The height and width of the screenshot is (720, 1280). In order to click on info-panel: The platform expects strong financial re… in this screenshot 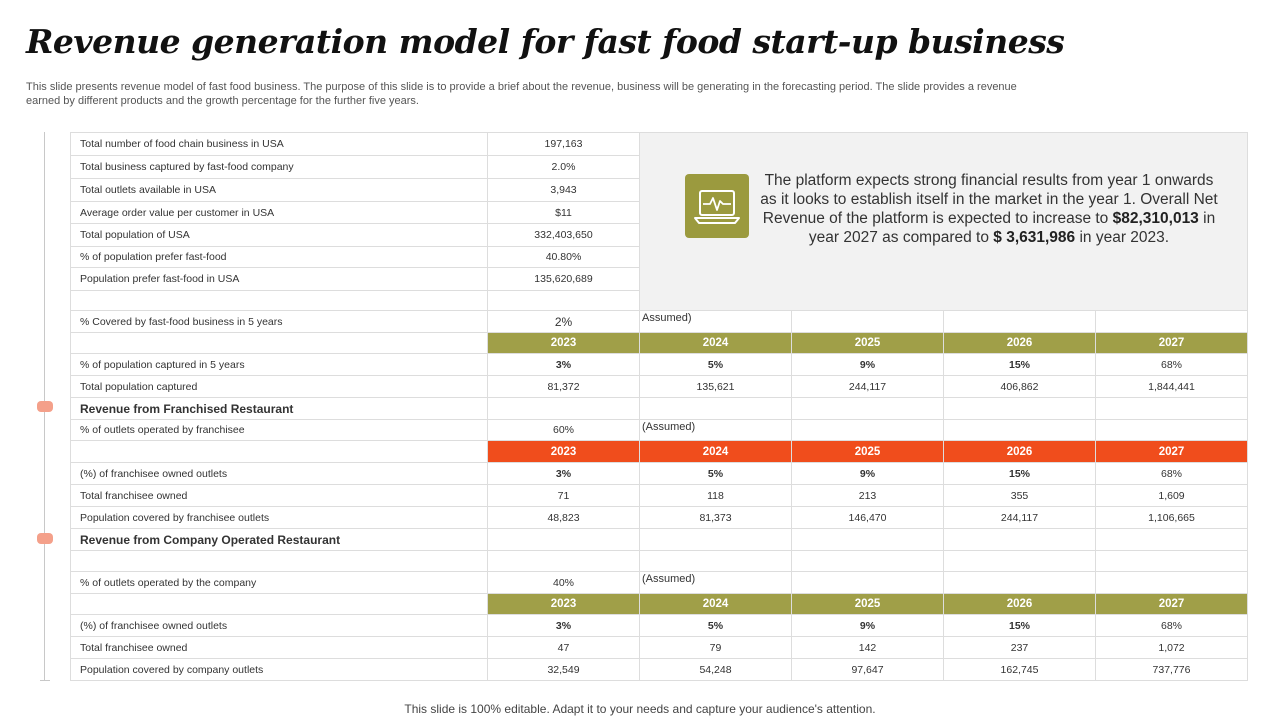, I will do `click(943, 221)`.